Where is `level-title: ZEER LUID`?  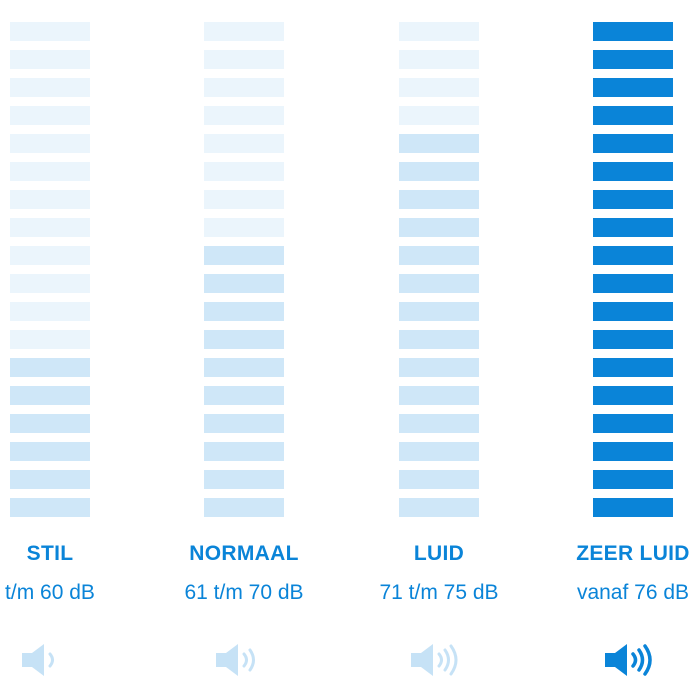
level-title: ZEER LUID is located at coordinates (633, 553).